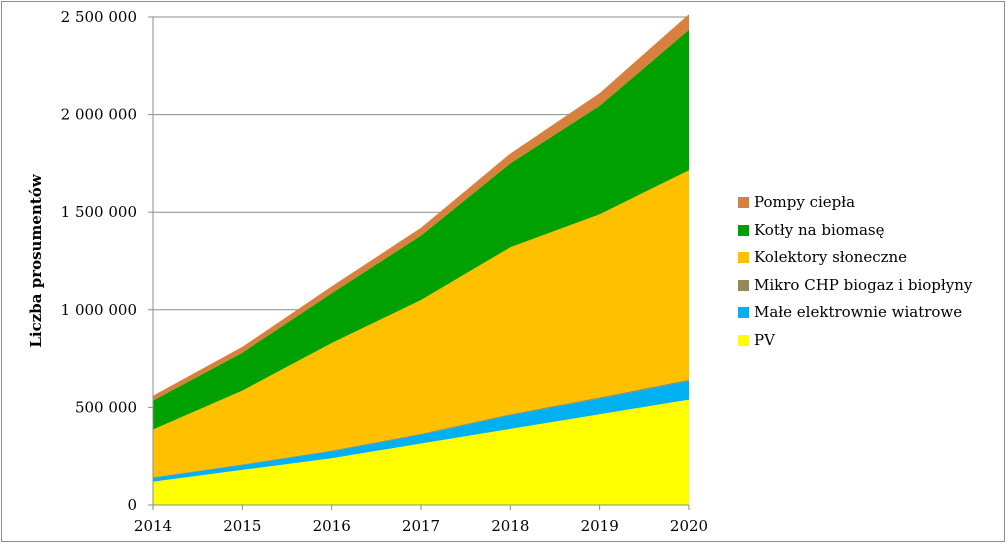 This screenshot has height=545, width=1008. I want to click on x-tick-label: 2017, so click(421, 526).